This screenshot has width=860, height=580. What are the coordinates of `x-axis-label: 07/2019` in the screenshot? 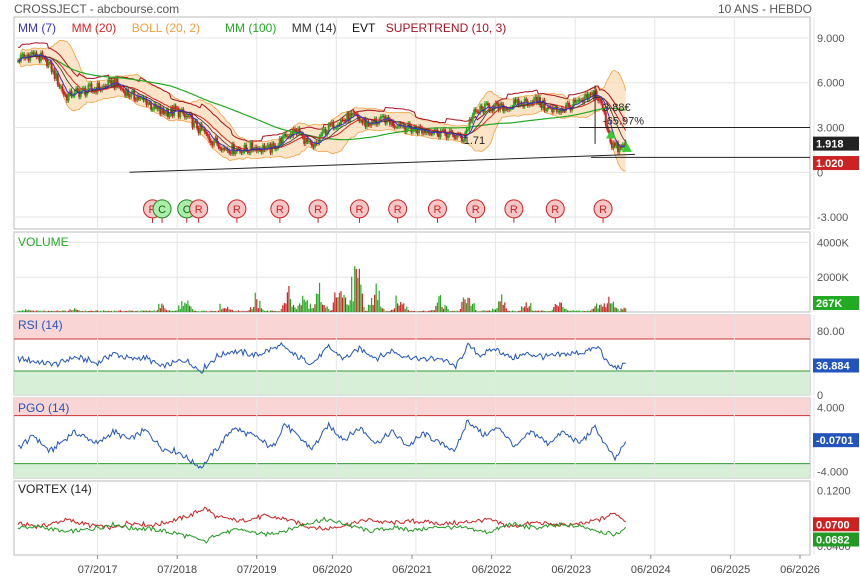 It's located at (257, 570).